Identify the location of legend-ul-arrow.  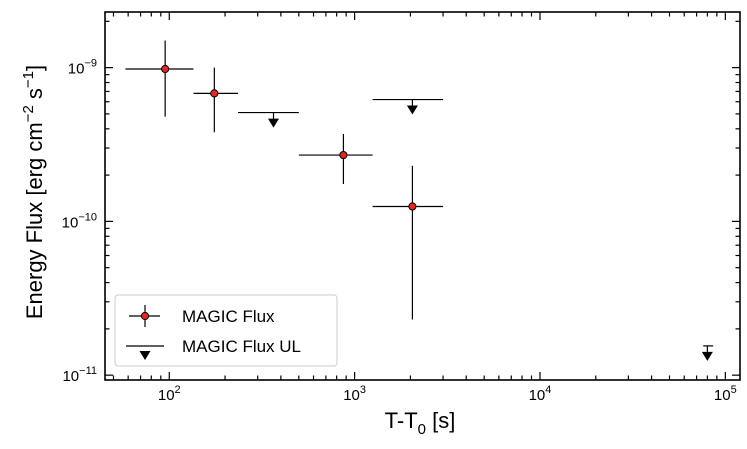
(145, 355).